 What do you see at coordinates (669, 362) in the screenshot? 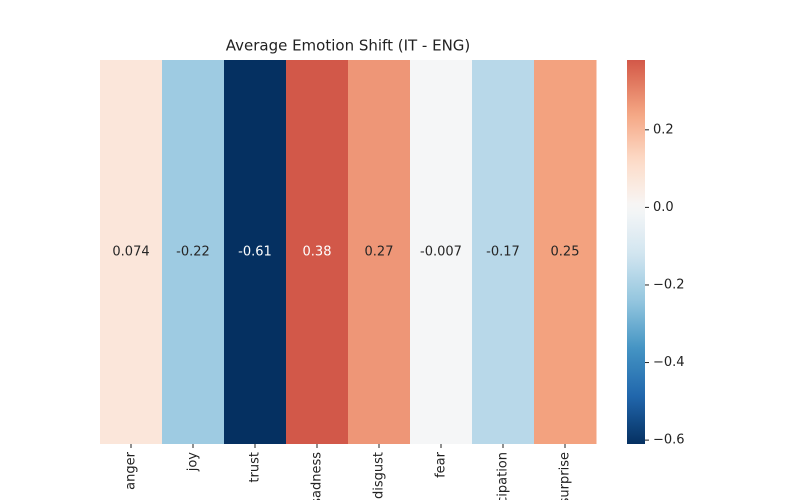
I see `colorbar-tick-label: −0.4` at bounding box center [669, 362].